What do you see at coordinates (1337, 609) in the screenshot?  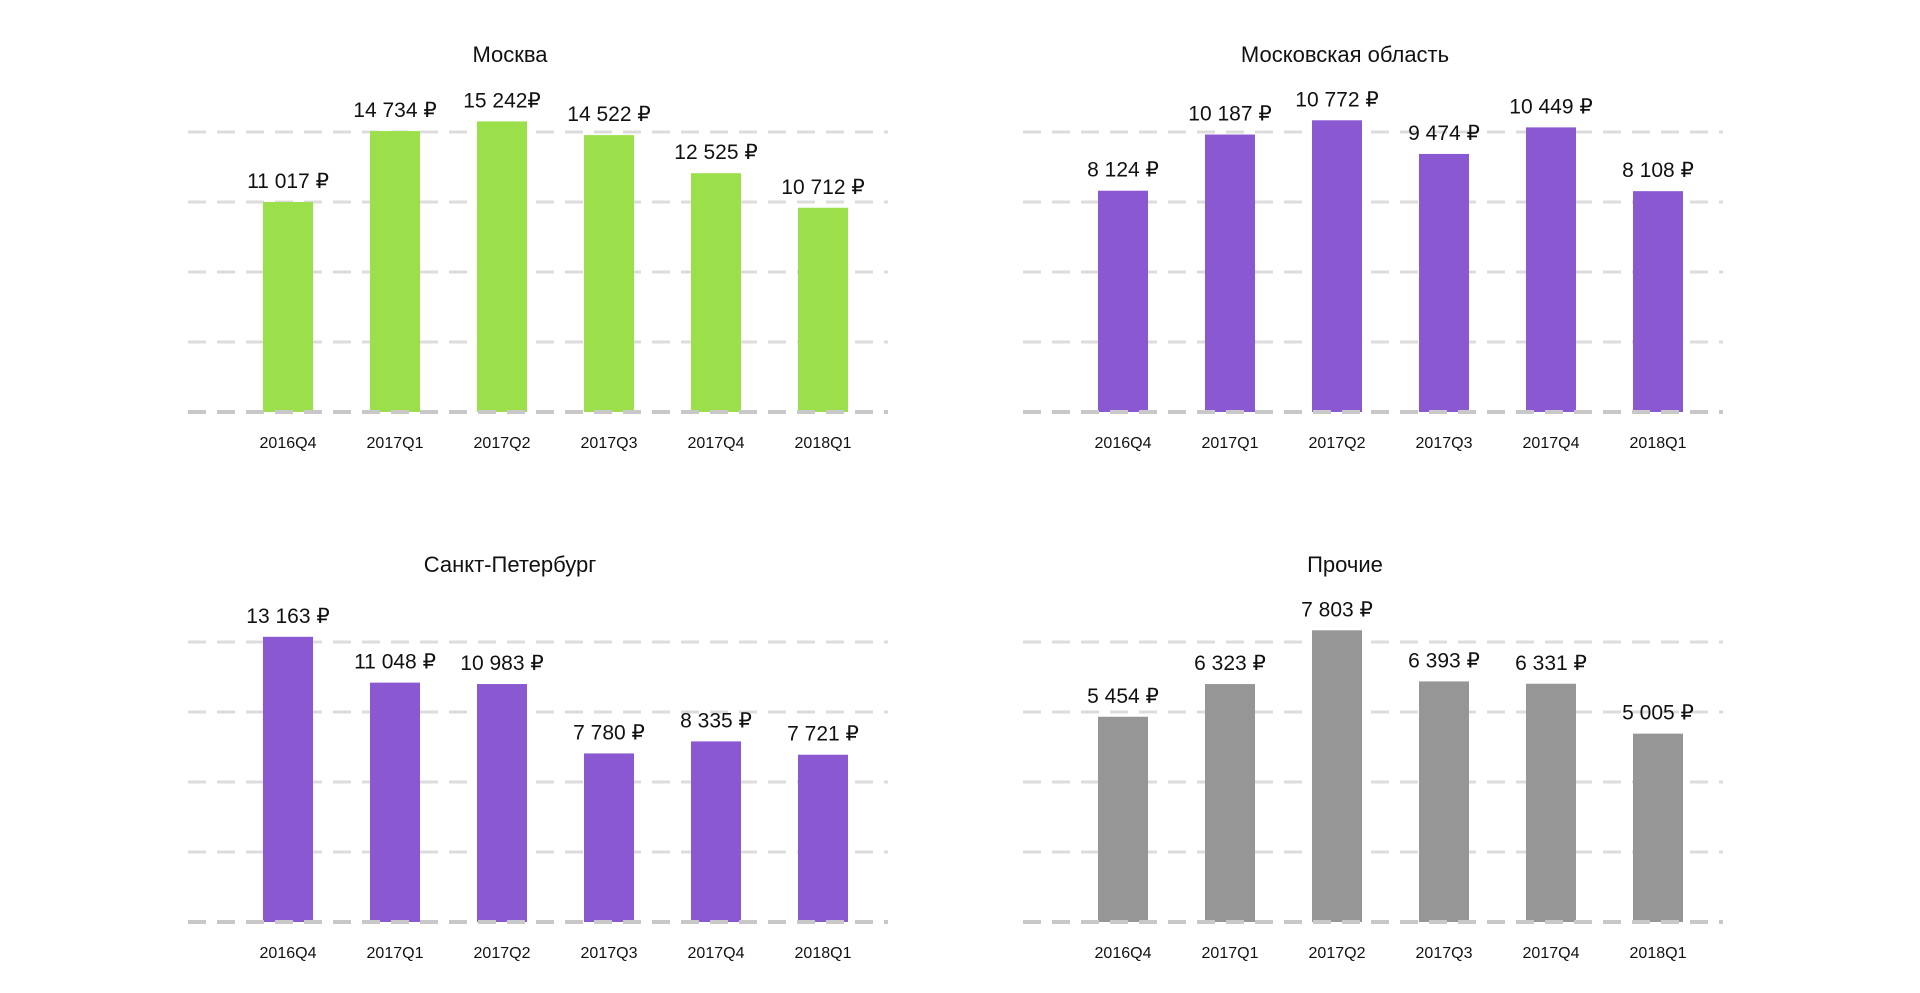 I see `data-label: 7 803 ₽` at bounding box center [1337, 609].